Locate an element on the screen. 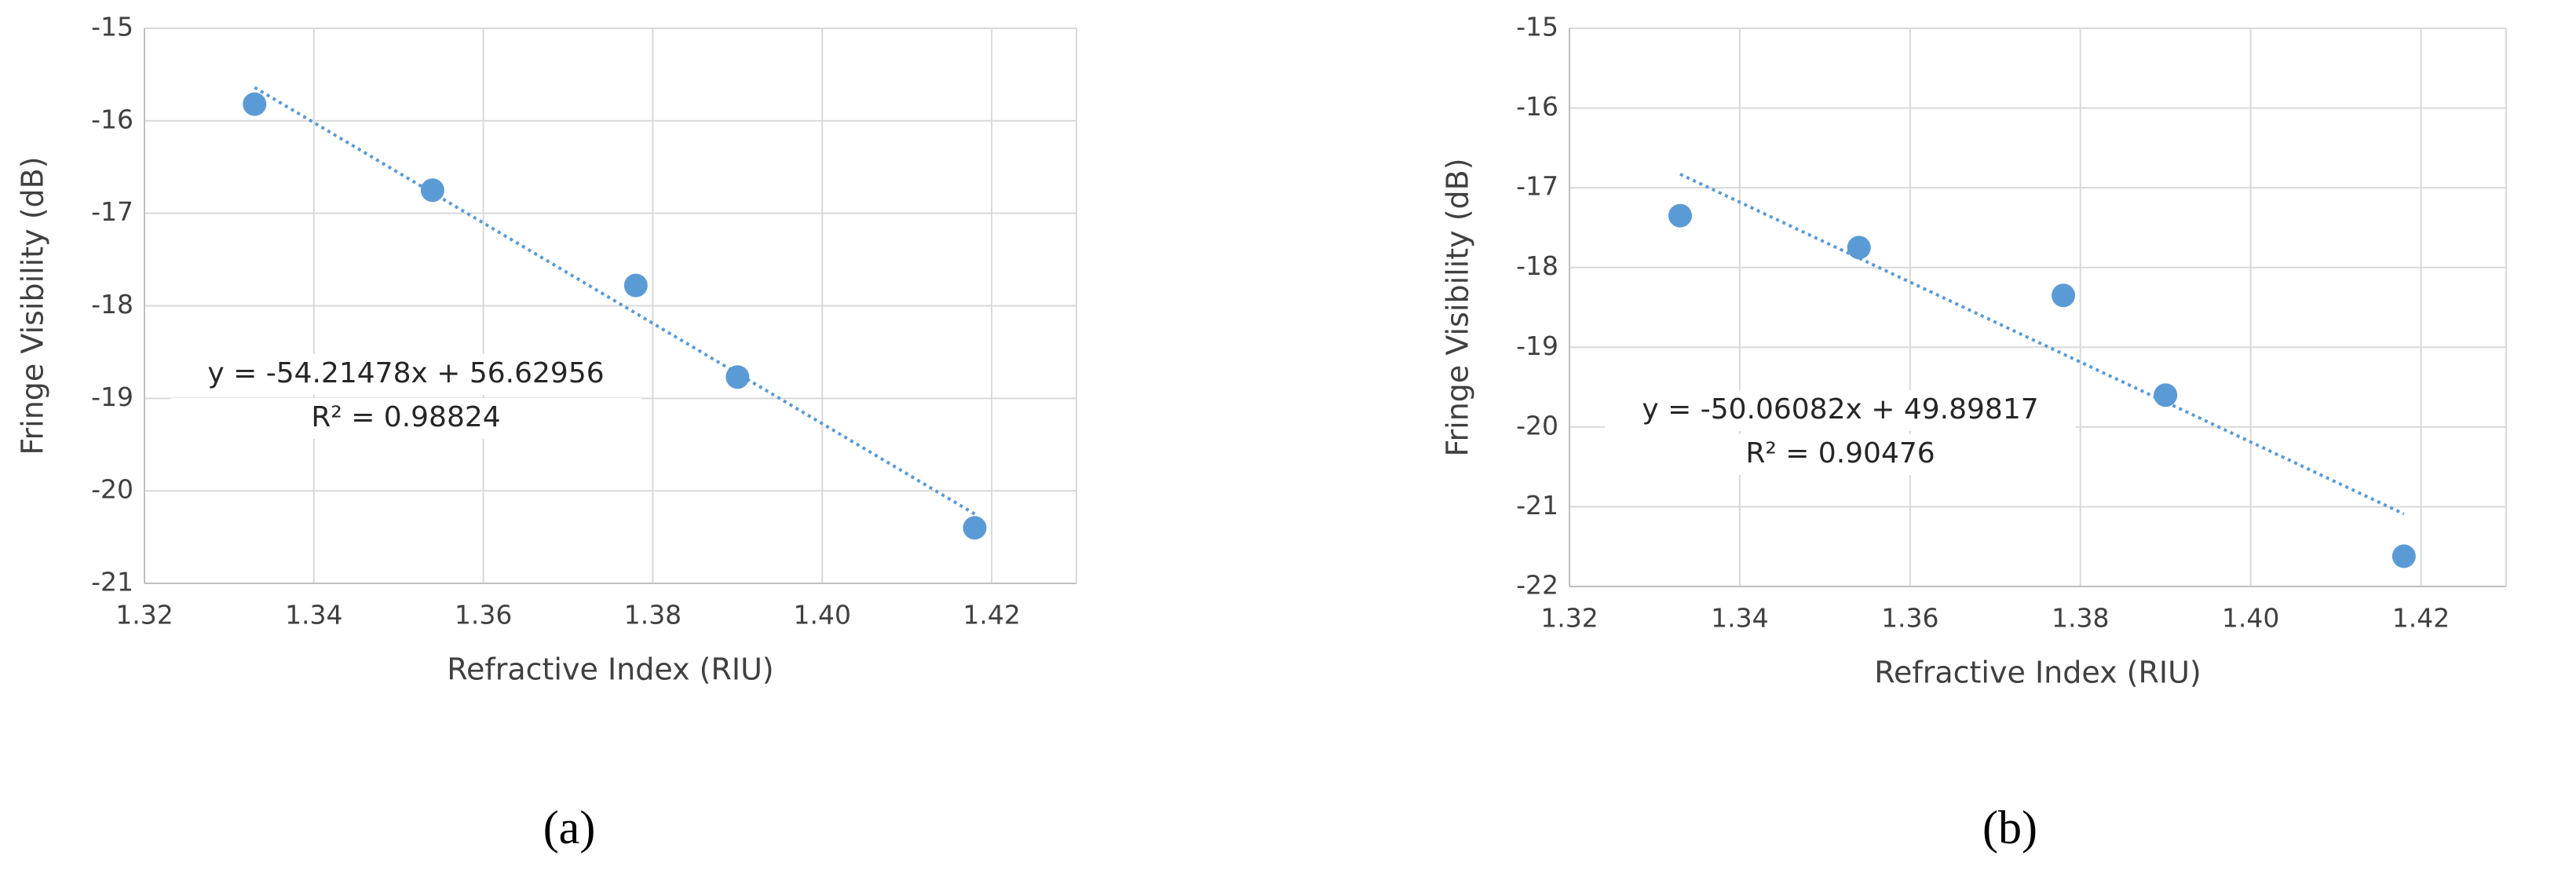  trendline-equation: y = -54.21478x + 56.62956 is located at coordinates (406, 373).